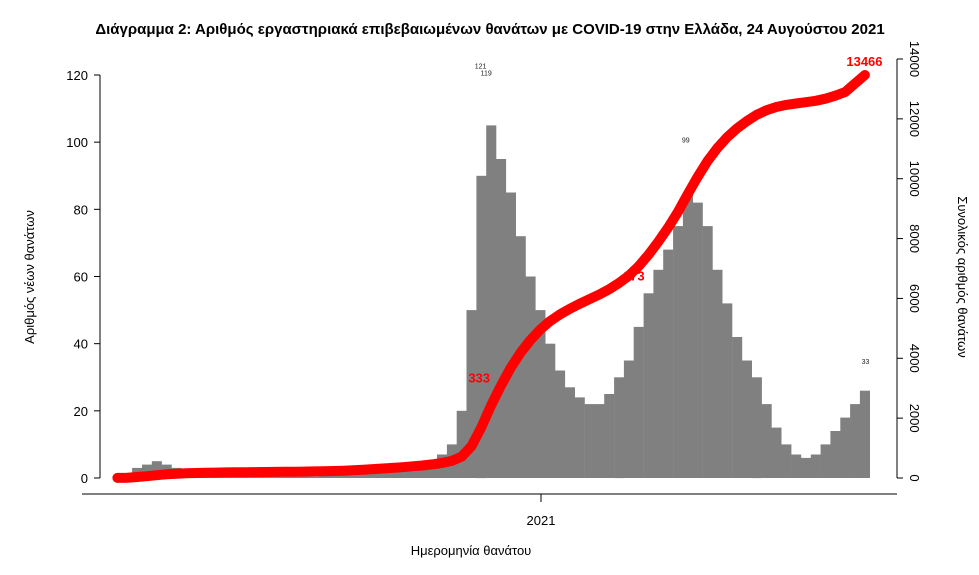  Describe the element at coordinates (479, 377) in the screenshot. I see `cumulative-annotation: 333` at that location.